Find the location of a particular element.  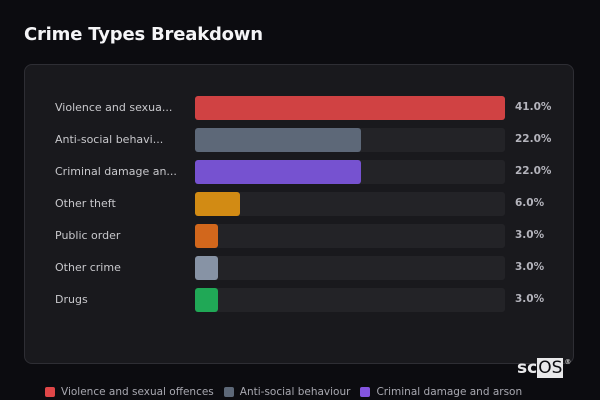

bar-label: Drugs is located at coordinates (71, 299).